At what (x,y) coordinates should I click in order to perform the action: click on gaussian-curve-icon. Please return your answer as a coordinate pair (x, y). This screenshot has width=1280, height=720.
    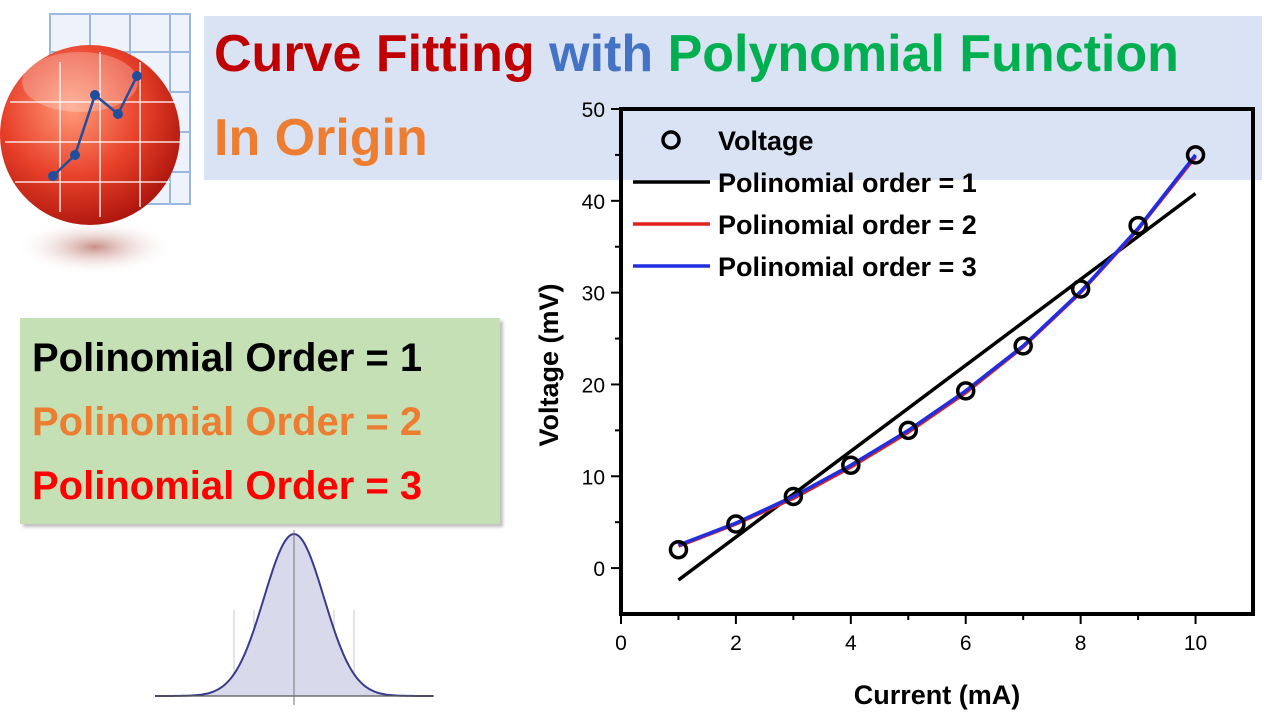
    Looking at the image, I should click on (294, 617).